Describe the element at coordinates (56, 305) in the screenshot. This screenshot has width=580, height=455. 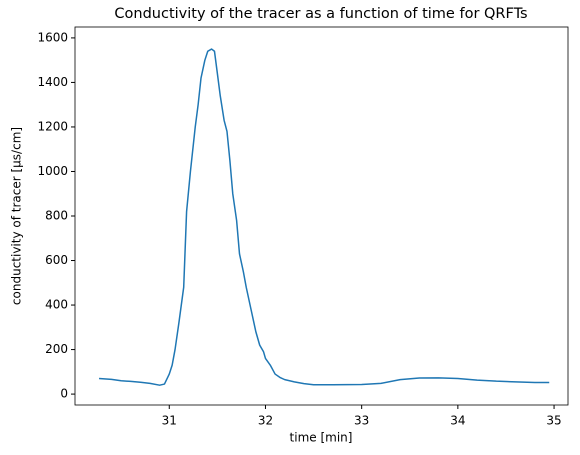
I see `y-tick-label: 400` at that location.